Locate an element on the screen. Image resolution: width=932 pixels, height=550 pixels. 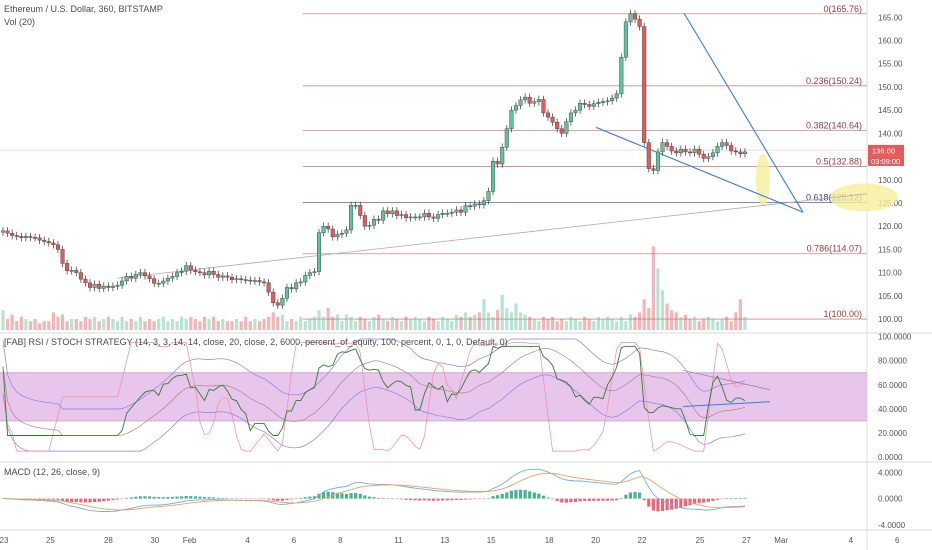
chart-title: Ethereum / U.S. Dollar, 360, BITSTAMP is located at coordinates (83, 9).